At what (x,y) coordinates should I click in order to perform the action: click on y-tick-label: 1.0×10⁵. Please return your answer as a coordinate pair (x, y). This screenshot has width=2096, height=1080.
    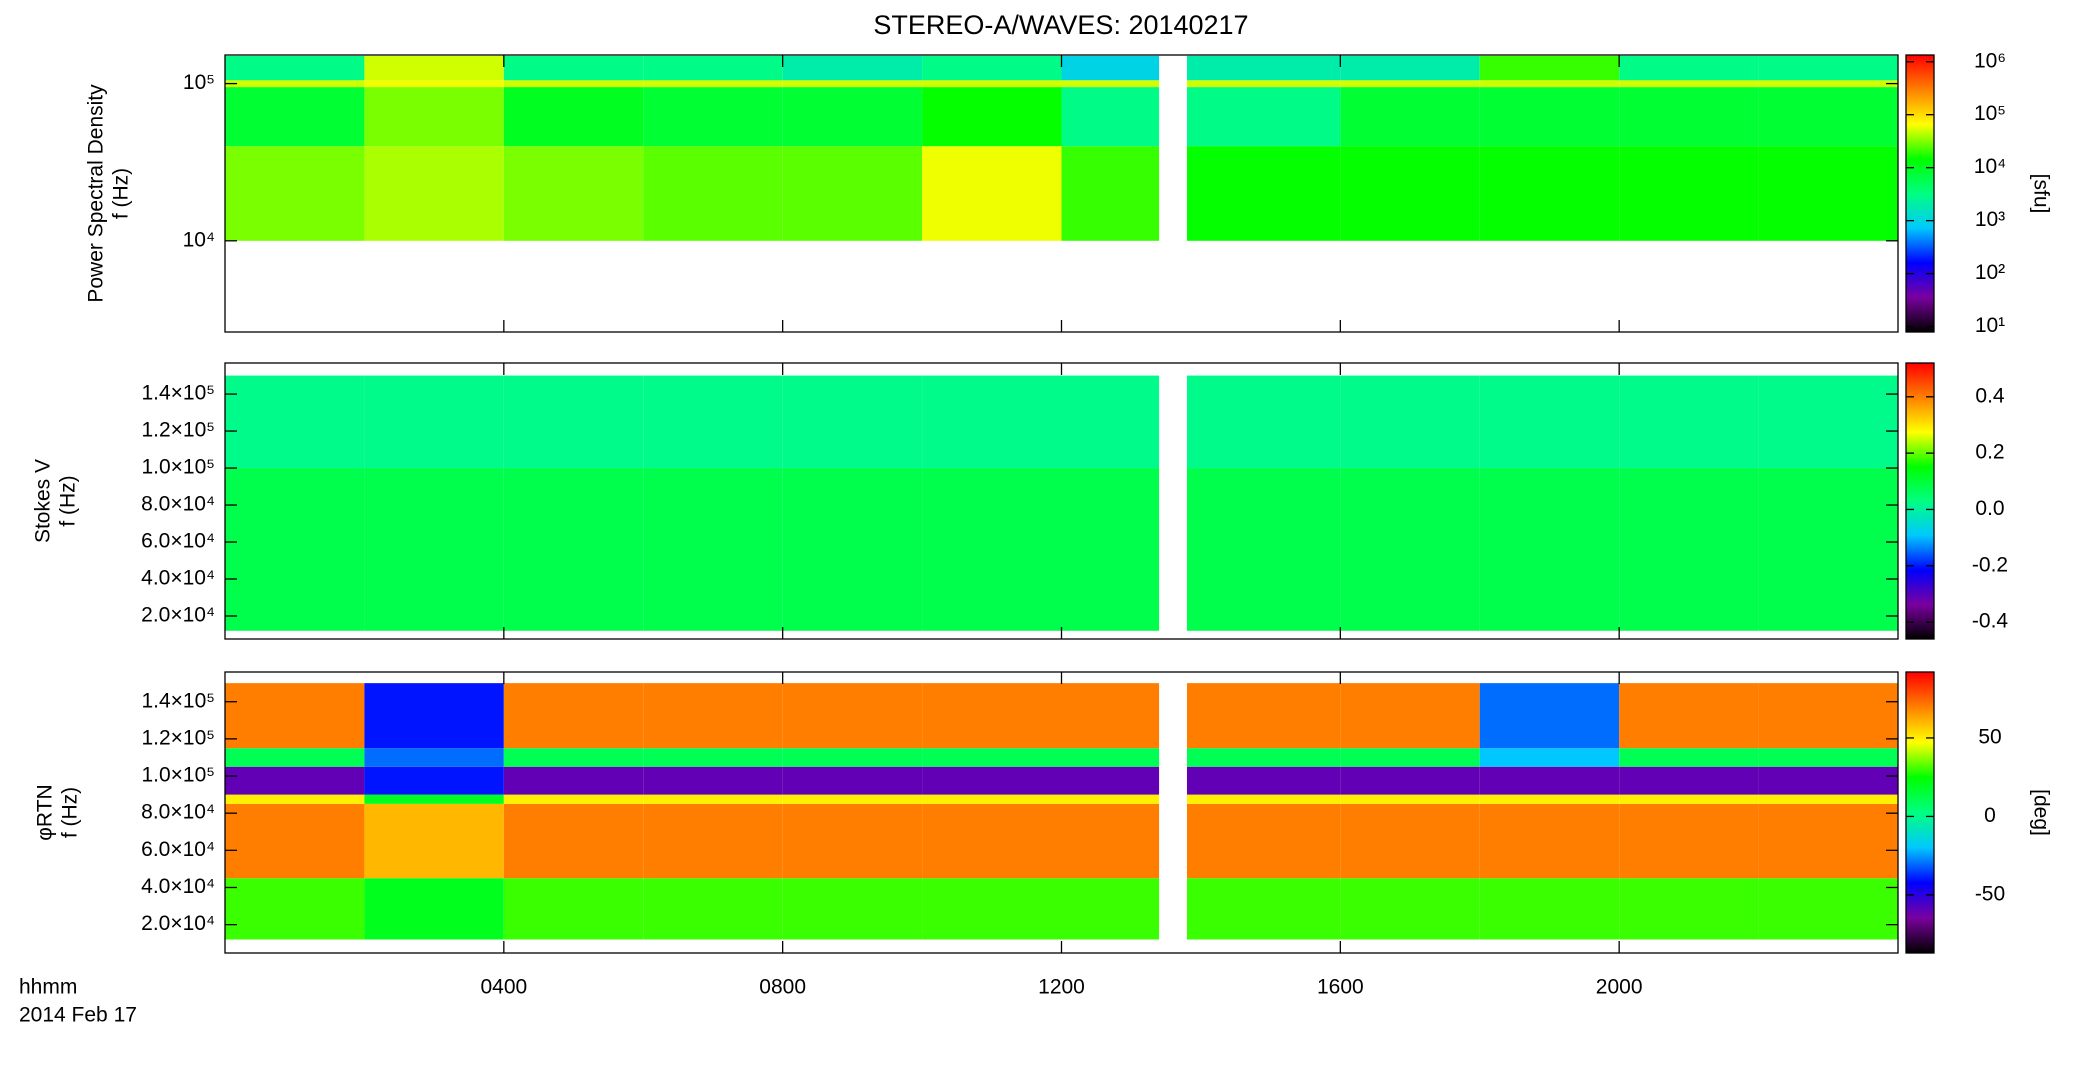
    Looking at the image, I should click on (178, 775).